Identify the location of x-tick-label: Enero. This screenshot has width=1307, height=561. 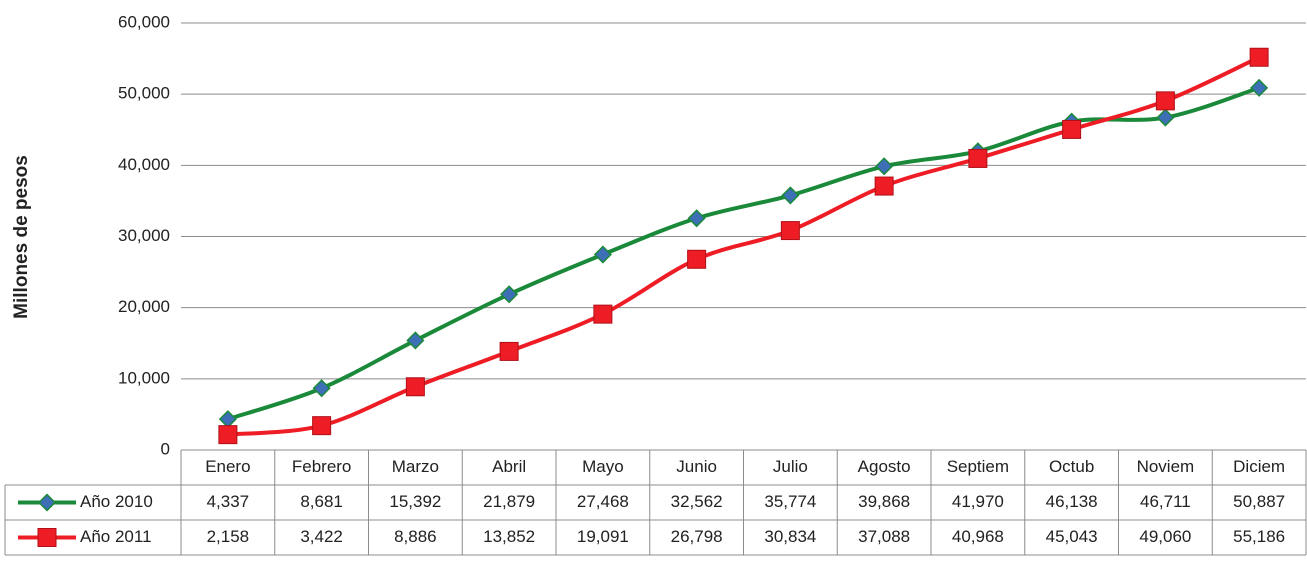
(227, 466).